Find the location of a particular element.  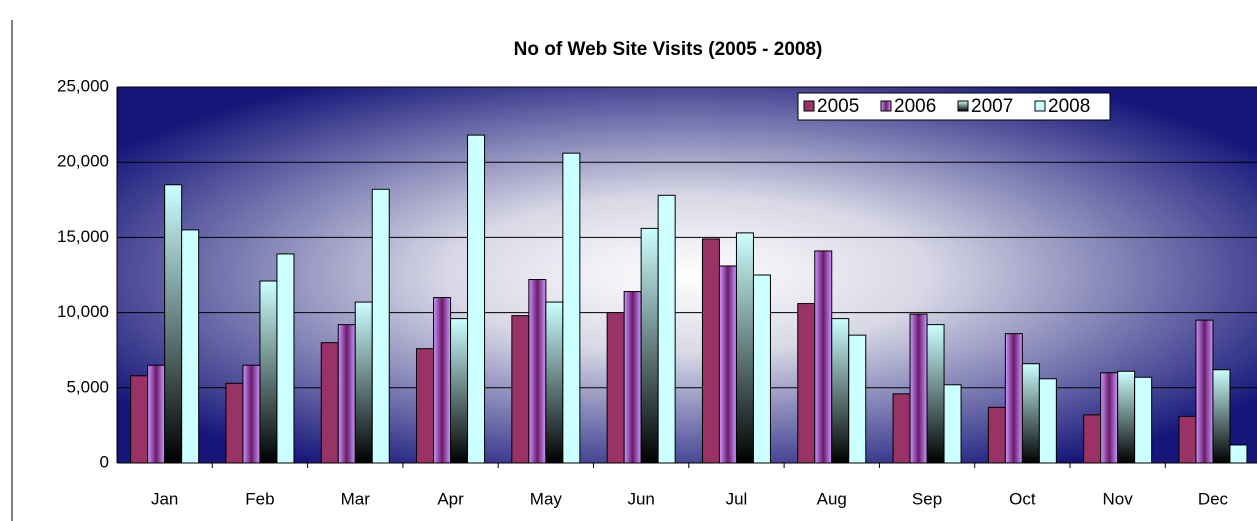

y-tick-label: 0 is located at coordinates (104, 461).